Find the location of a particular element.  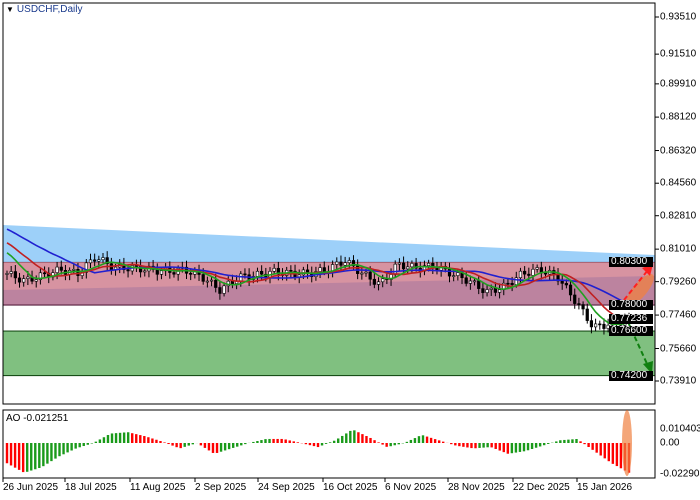

date-label: 28 Nov 2025 is located at coordinates (476, 487).